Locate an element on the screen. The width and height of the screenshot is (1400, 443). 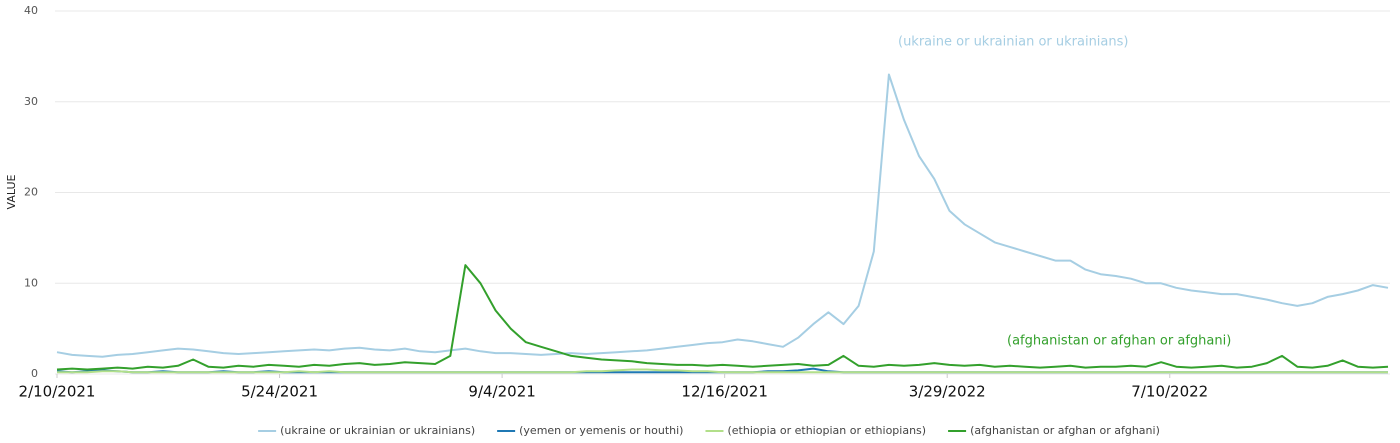
y-tick-label: 40 is located at coordinates (31, 10).